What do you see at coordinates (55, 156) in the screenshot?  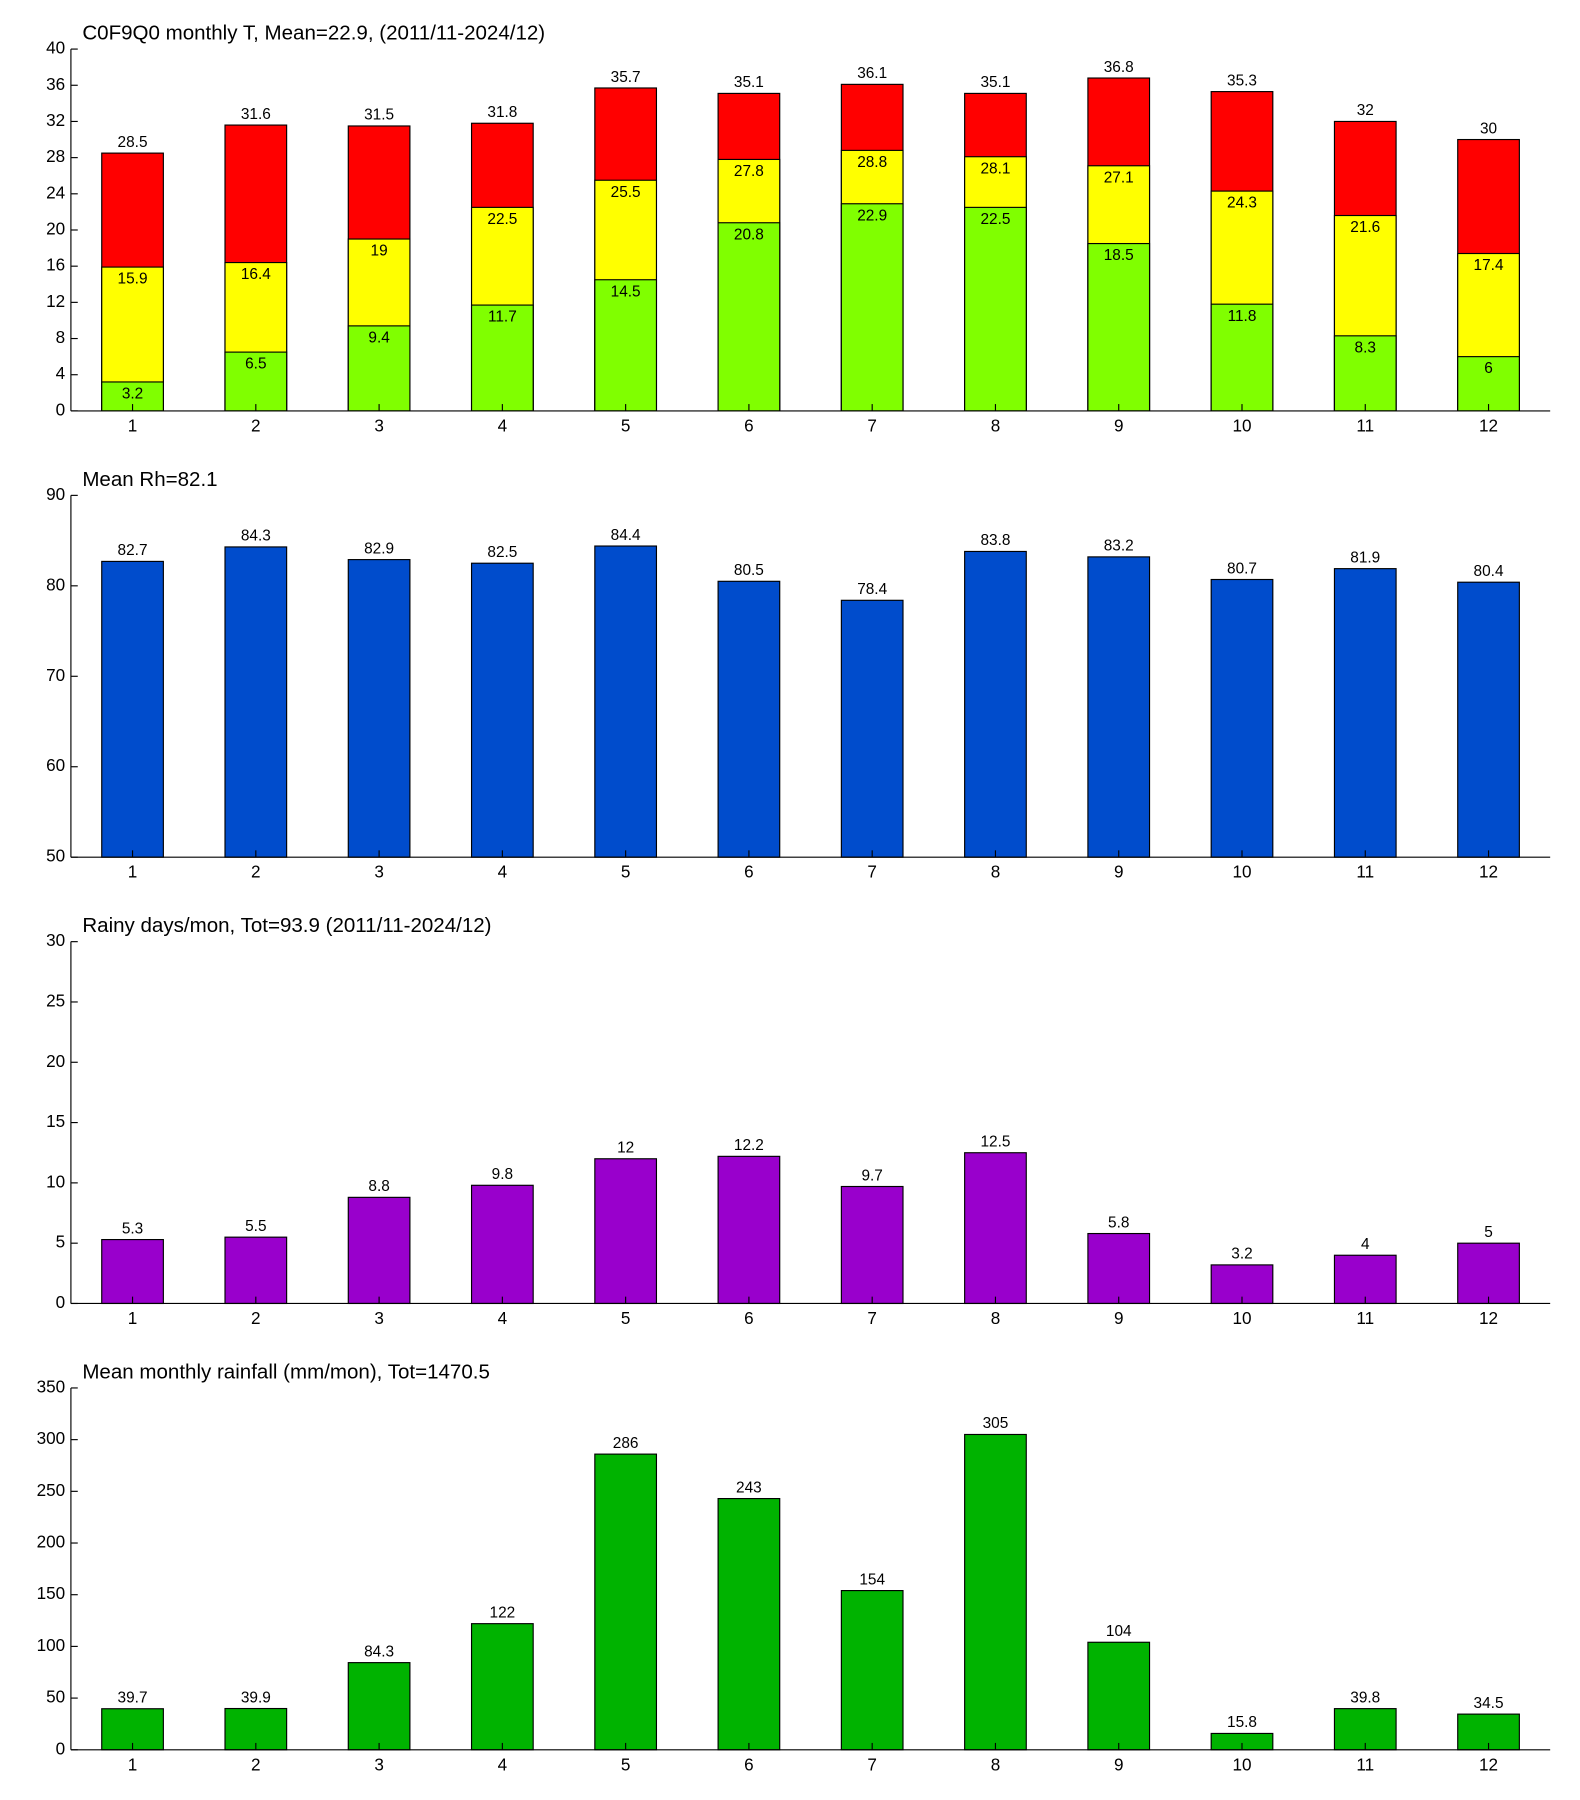 I see `y-tick-label: 28` at bounding box center [55, 156].